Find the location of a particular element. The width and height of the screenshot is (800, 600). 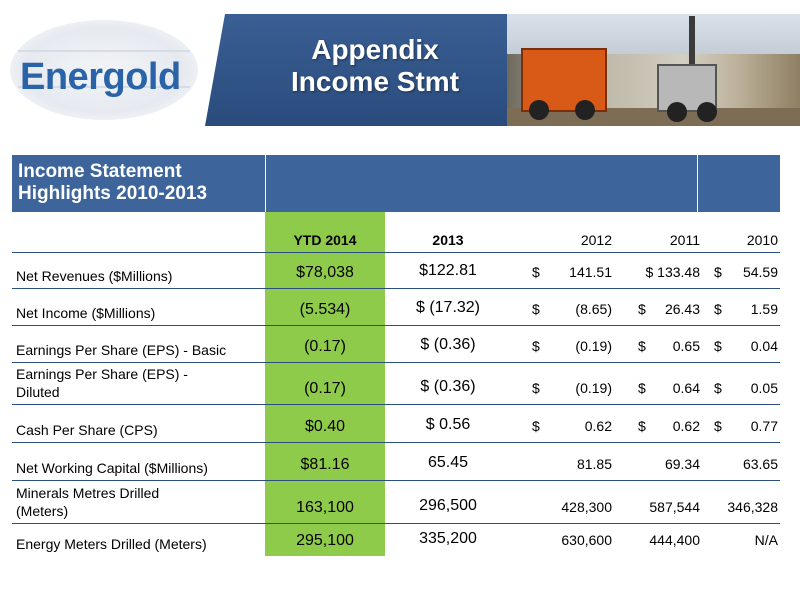

value-2010: 1.59 is located at coordinates (764, 309).